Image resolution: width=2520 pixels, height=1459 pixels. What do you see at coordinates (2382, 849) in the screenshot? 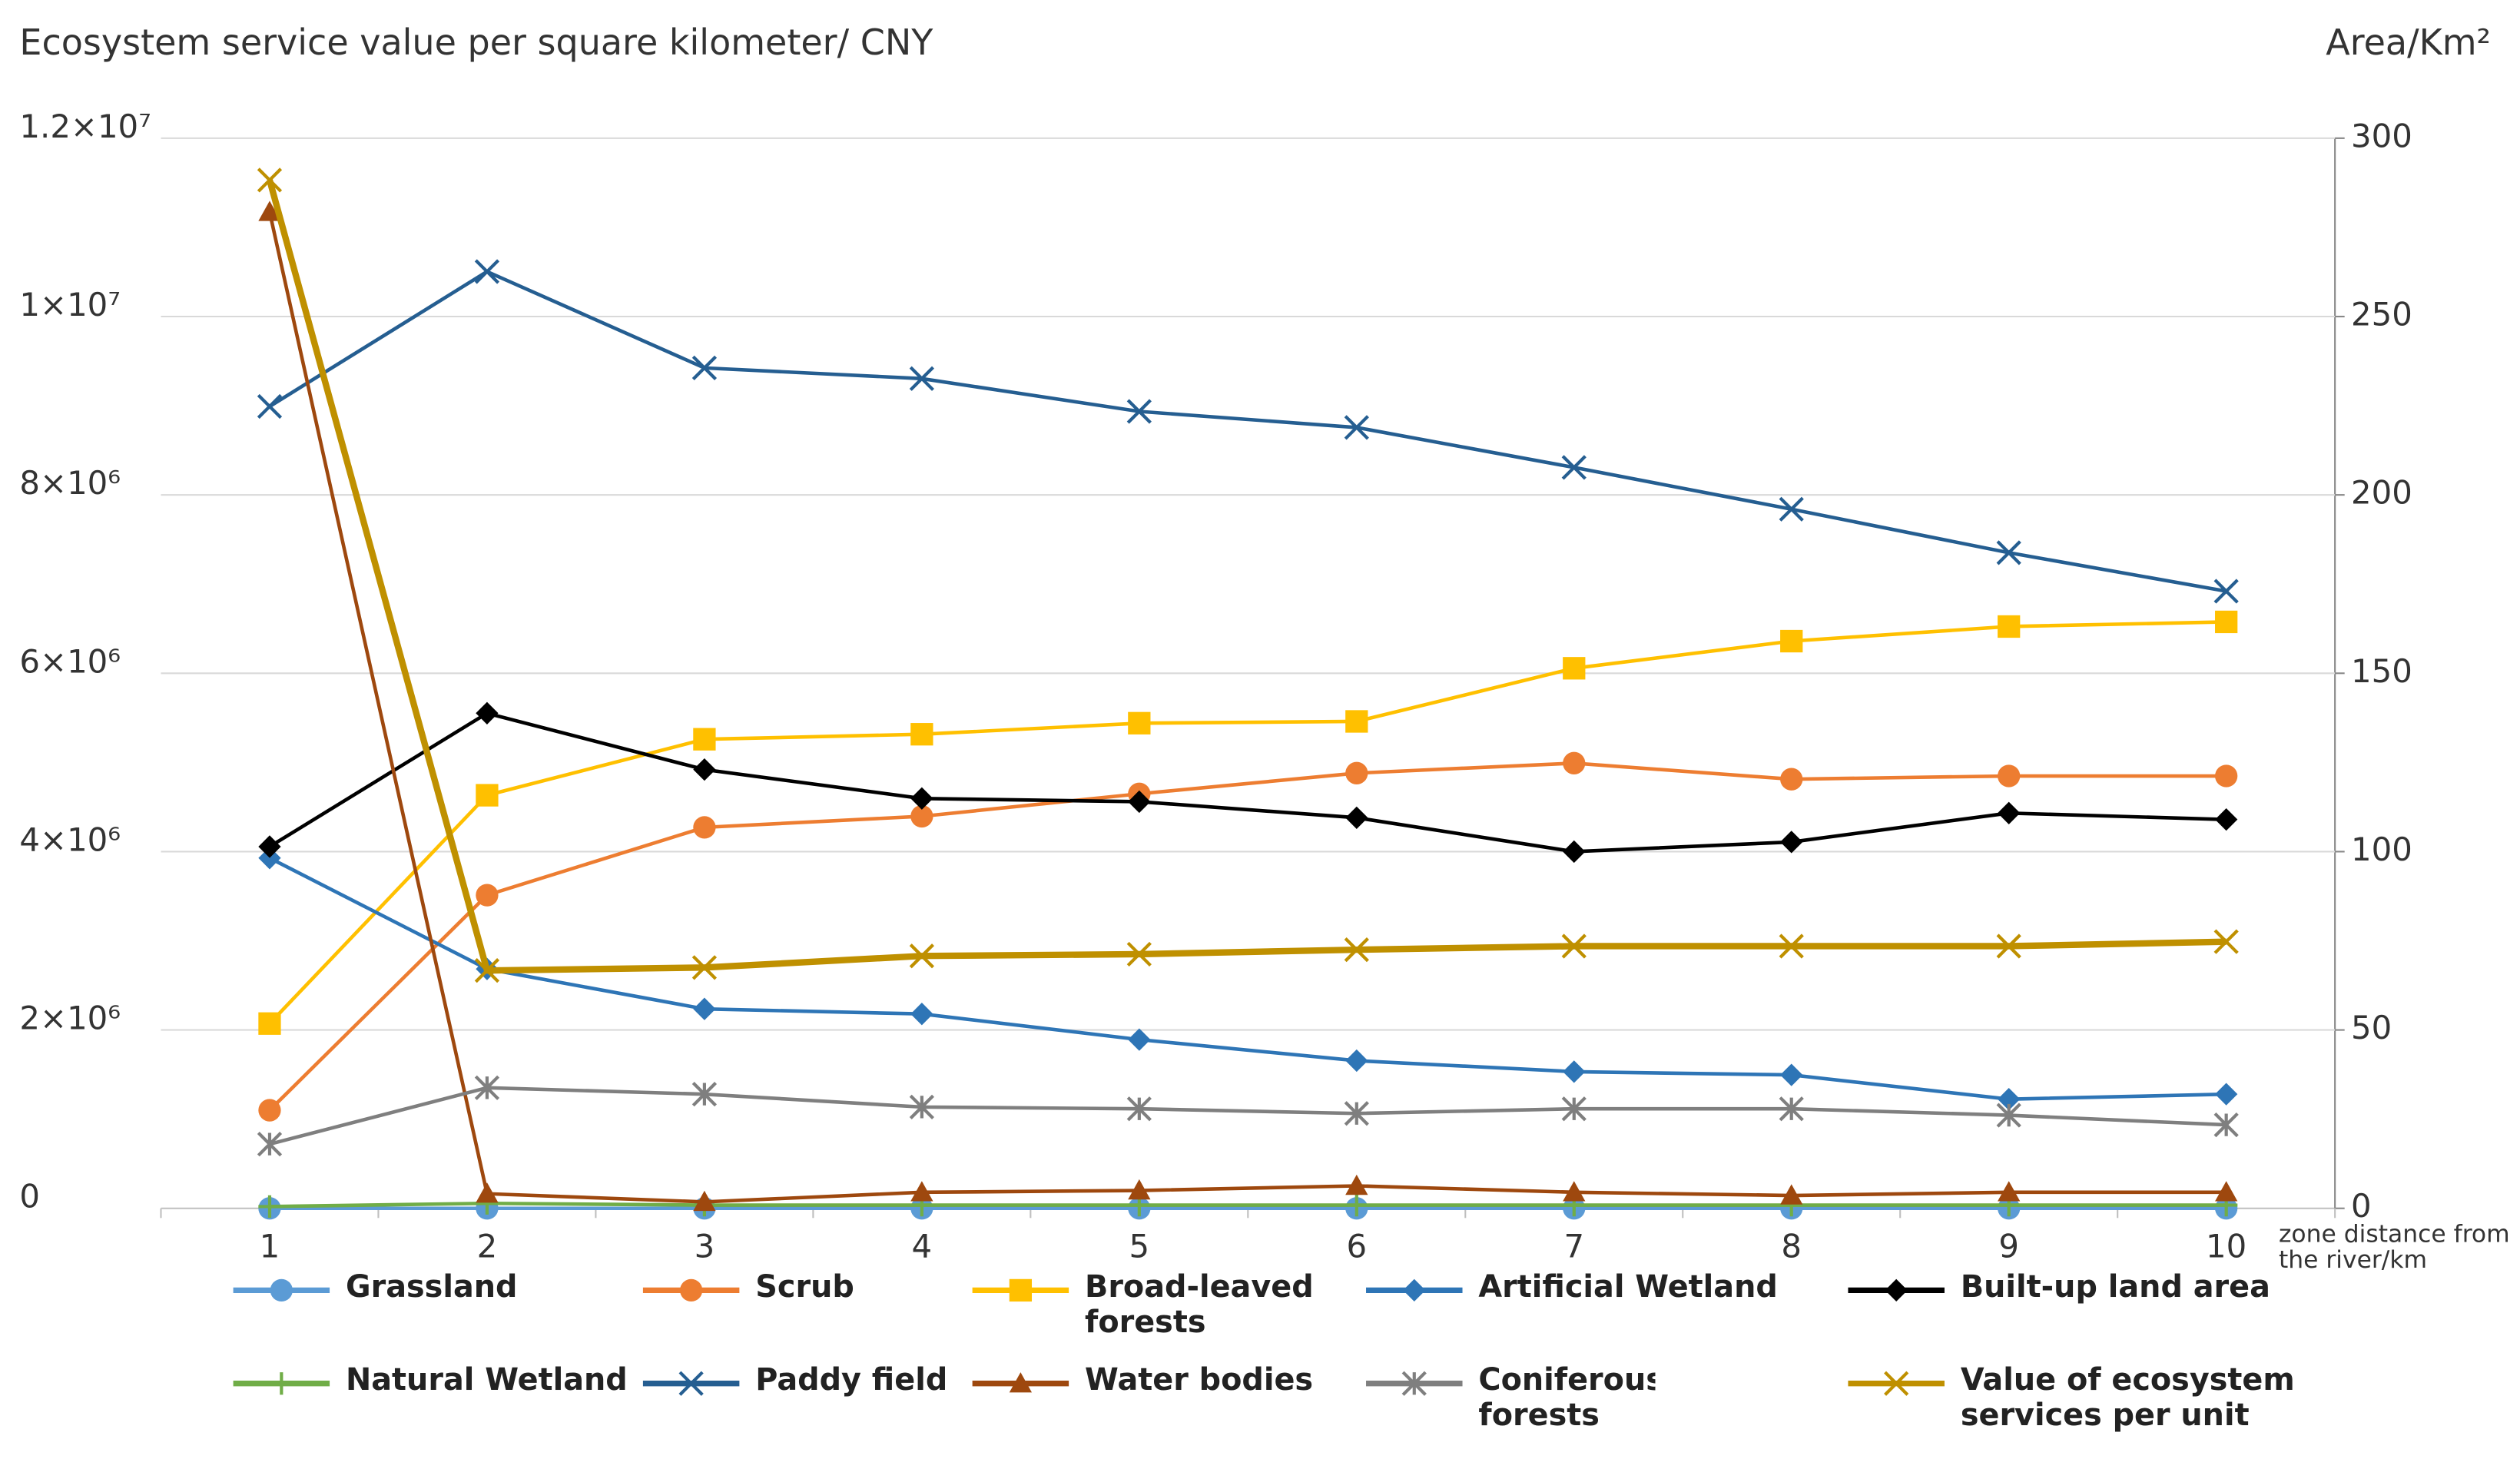
I see `y2-tick-label: 100` at bounding box center [2382, 849].